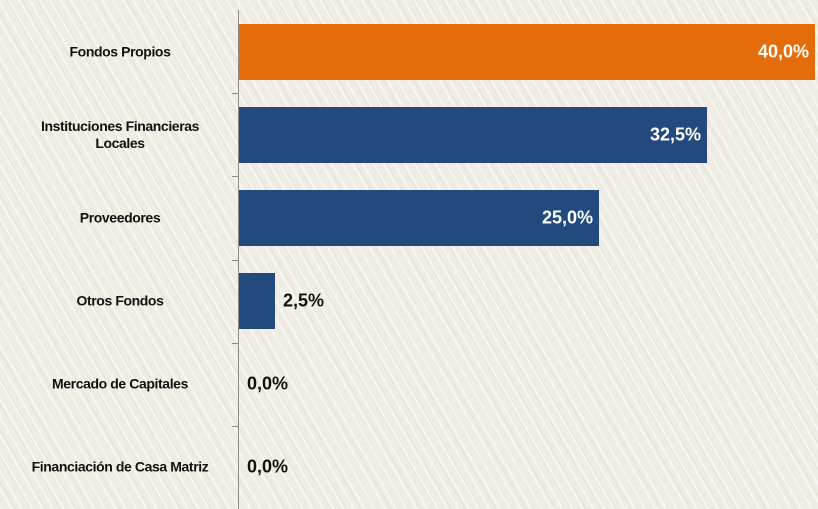 Image resolution: width=818 pixels, height=509 pixels. Describe the element at coordinates (783, 51) in the screenshot. I see `value-label: 40,0%` at that location.